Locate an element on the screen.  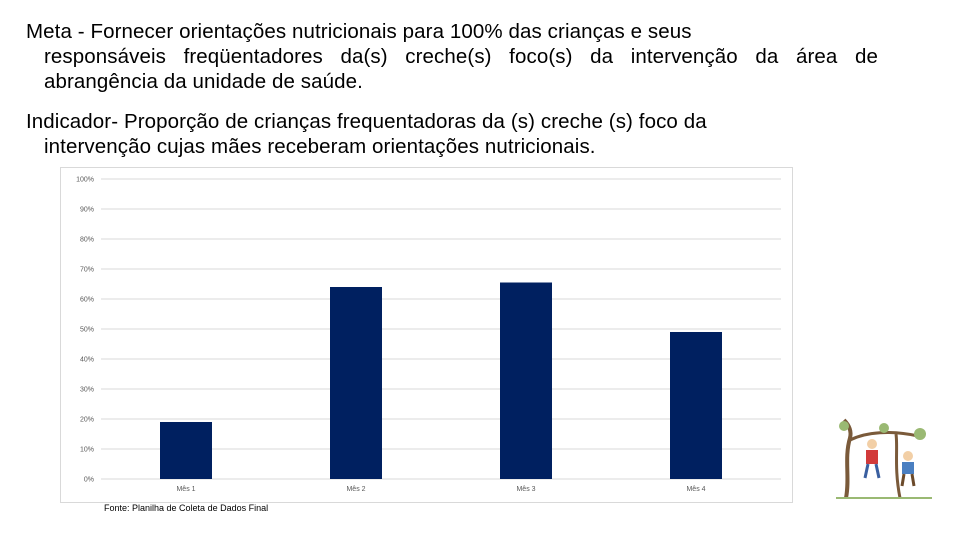
x-tick-label: Mês 2 is located at coordinates (355, 489).